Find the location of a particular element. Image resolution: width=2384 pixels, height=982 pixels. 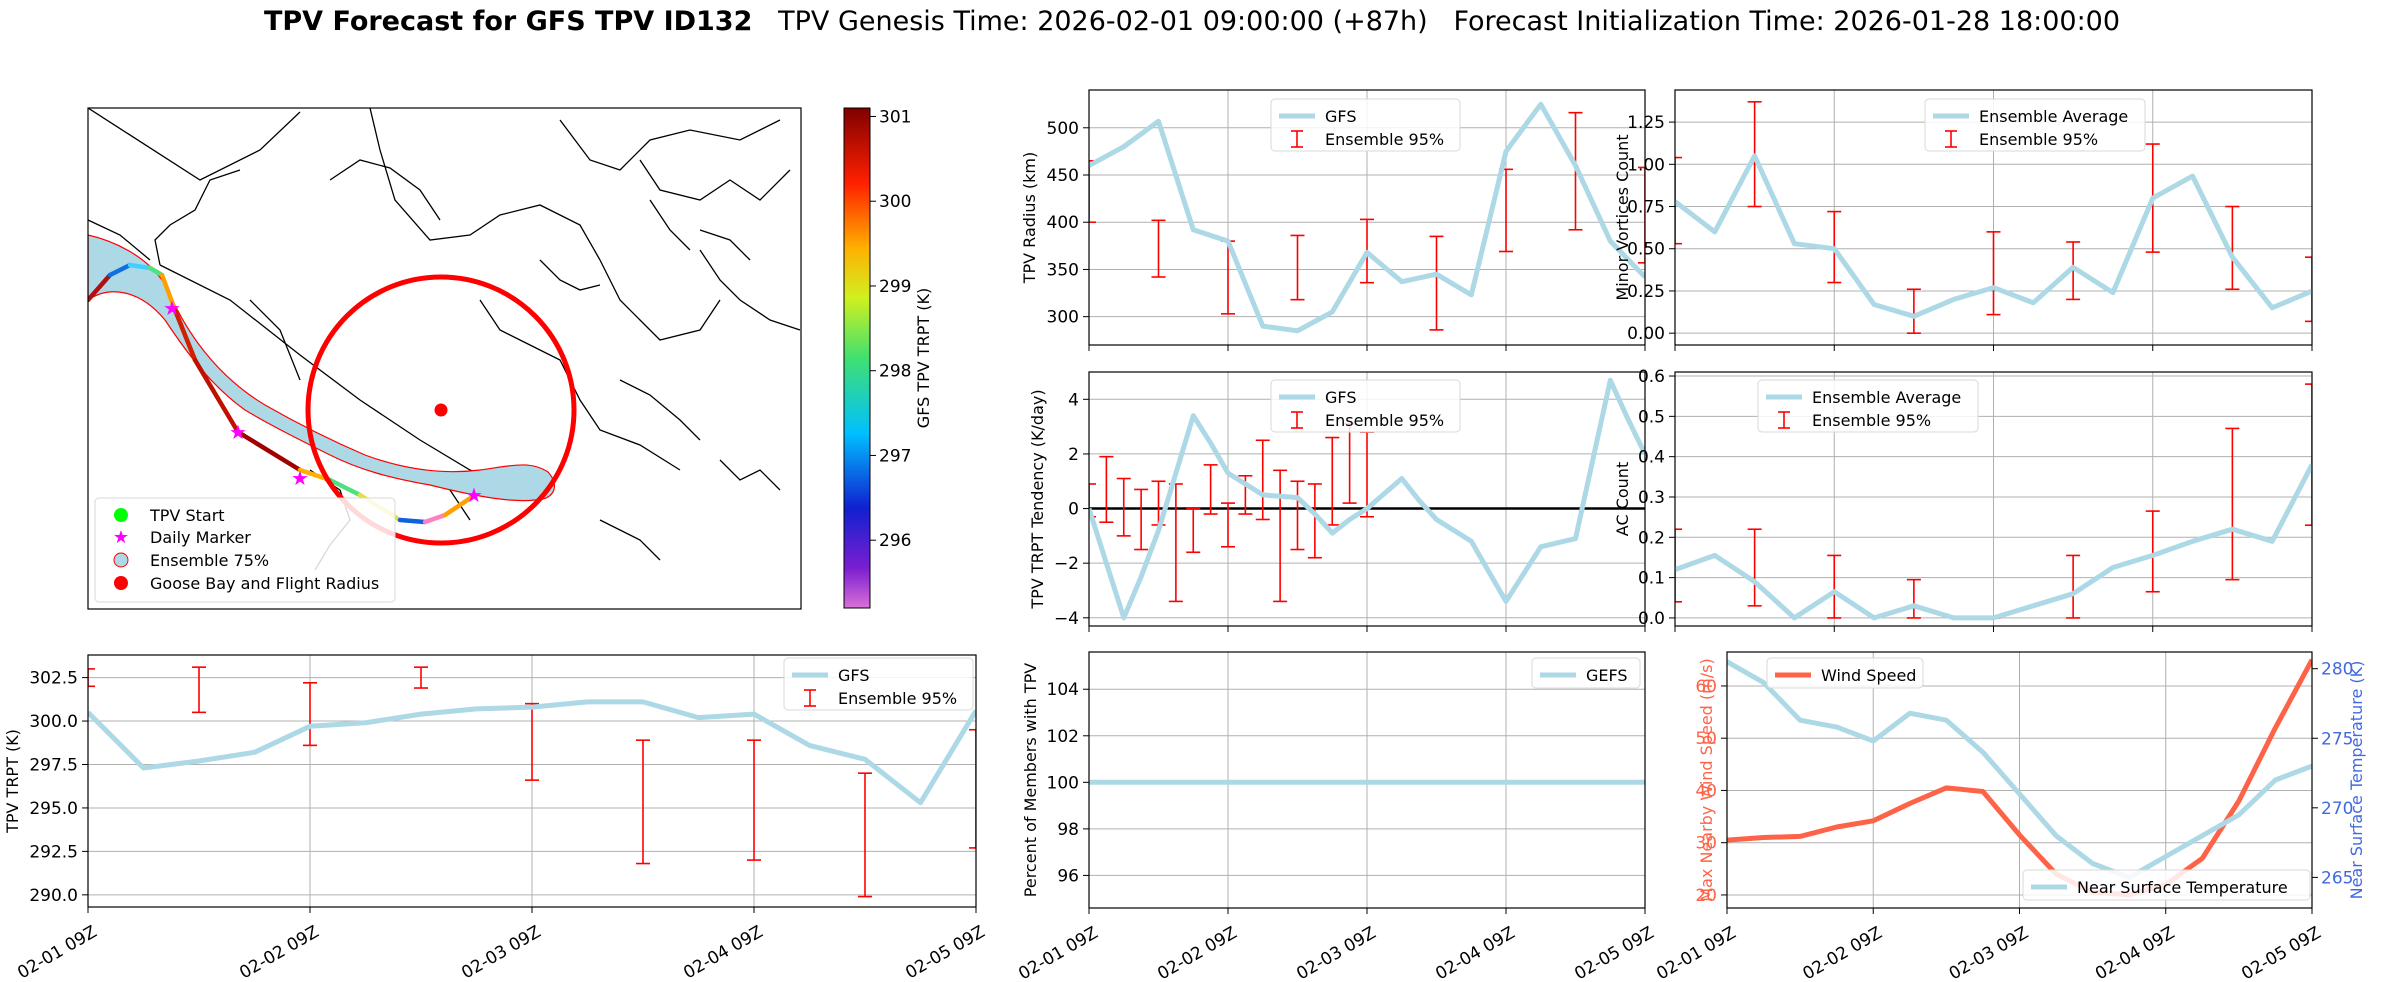

y-tick-label: 295.0 is located at coordinates (53, 809).